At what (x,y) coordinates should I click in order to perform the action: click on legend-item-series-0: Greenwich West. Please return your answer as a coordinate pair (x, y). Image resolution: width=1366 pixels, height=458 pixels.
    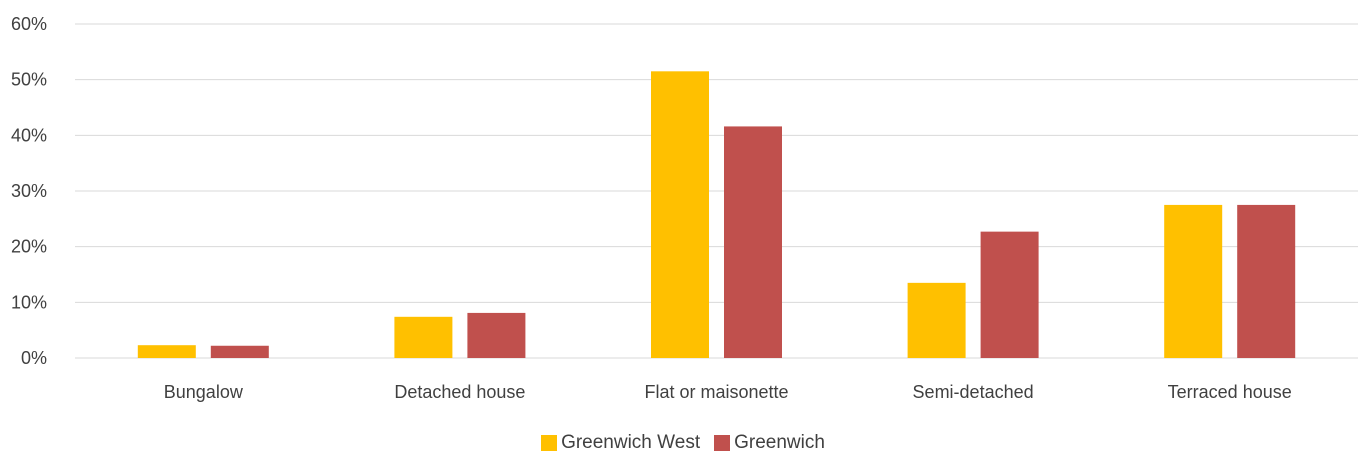
    Looking at the image, I should click on (620, 443).